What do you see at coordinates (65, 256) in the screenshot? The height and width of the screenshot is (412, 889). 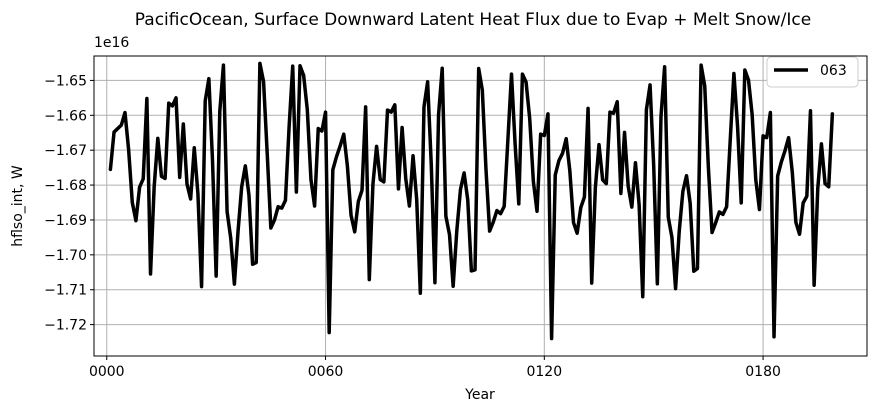 I see `y-tick-label: −1.70` at bounding box center [65, 256].